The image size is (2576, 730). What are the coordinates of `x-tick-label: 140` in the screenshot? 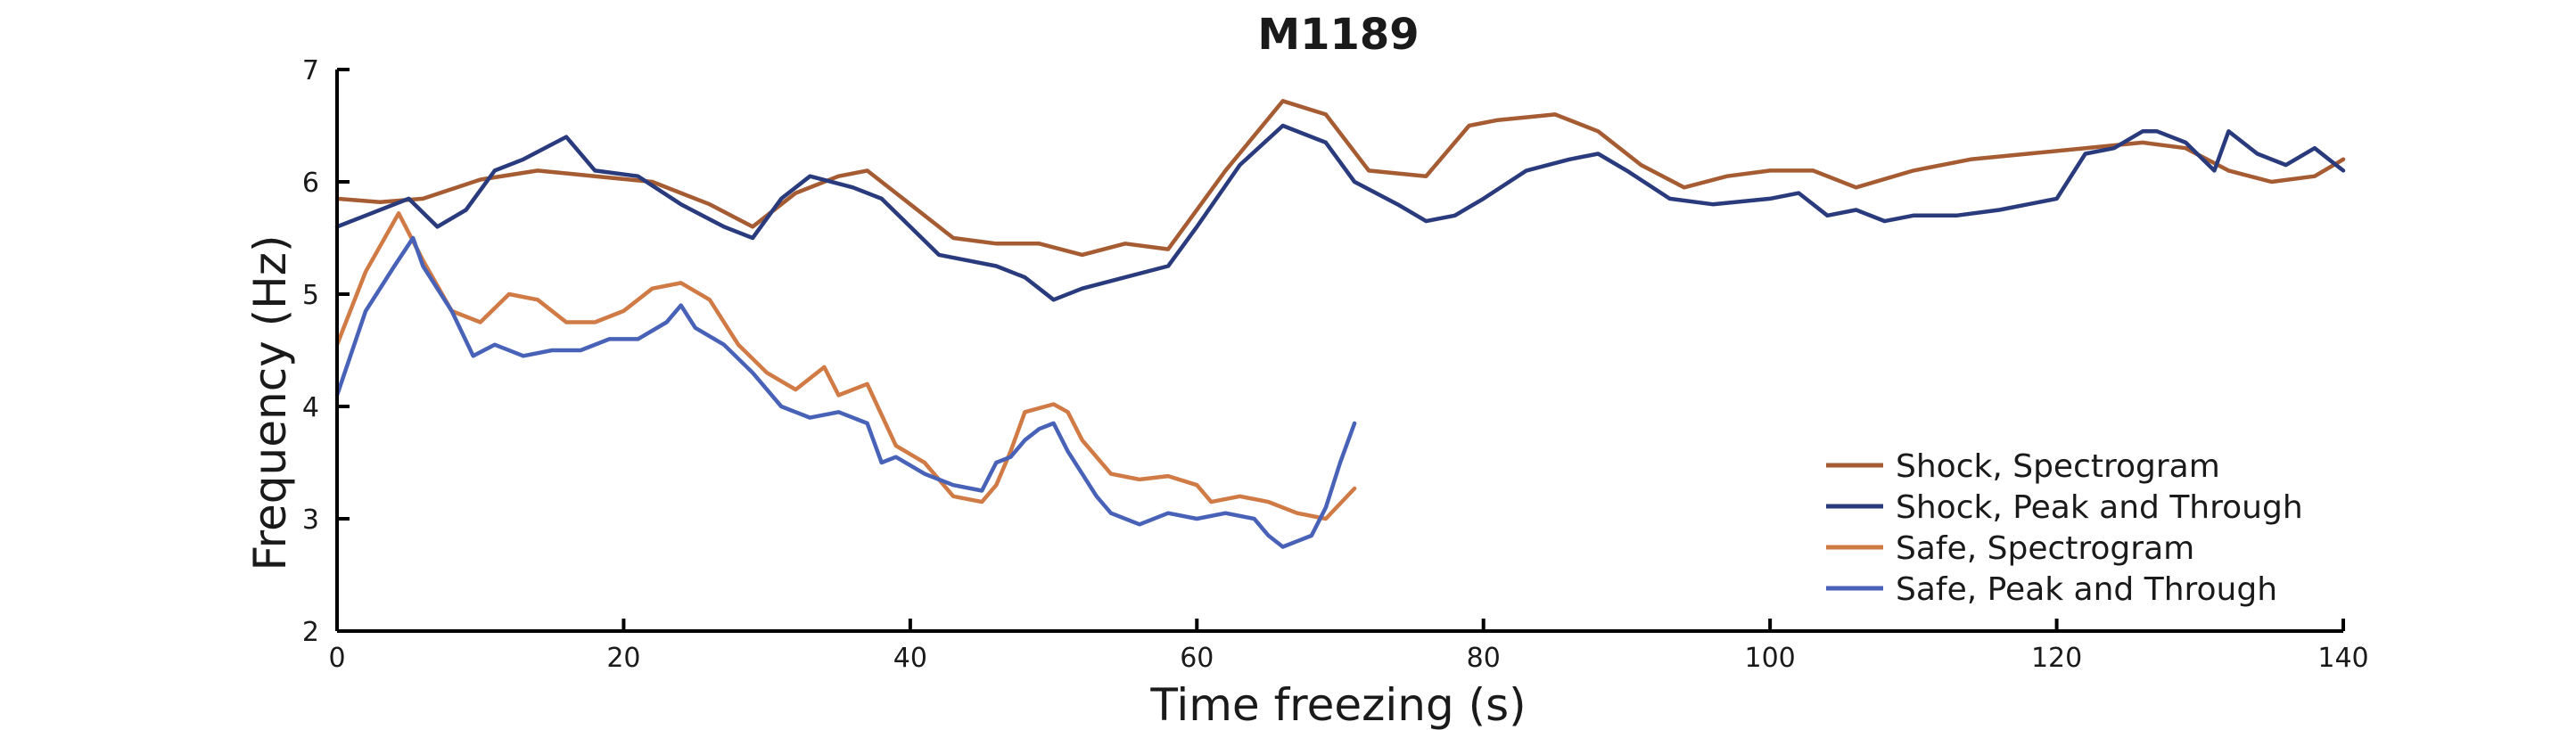 It's located at (2342, 658).